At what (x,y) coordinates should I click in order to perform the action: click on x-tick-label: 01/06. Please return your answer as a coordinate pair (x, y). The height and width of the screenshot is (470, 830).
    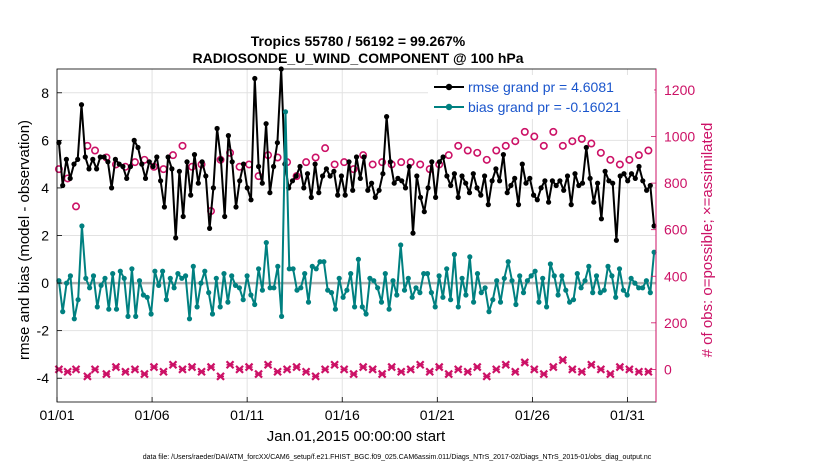
    Looking at the image, I should click on (152, 415).